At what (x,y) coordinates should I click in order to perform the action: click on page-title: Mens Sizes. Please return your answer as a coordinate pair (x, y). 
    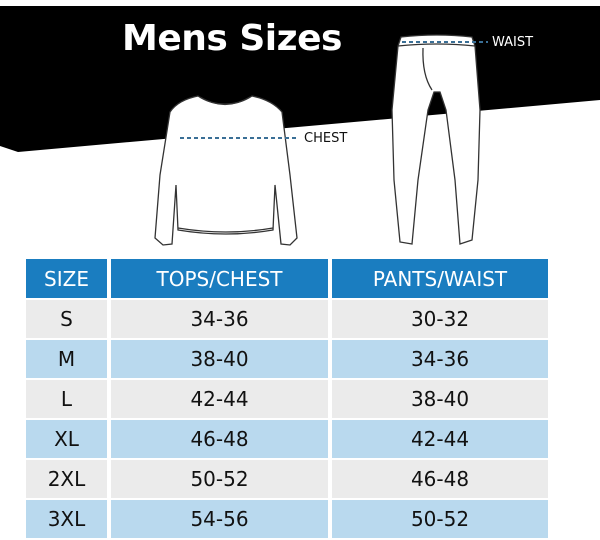
    Looking at the image, I should click on (232, 38).